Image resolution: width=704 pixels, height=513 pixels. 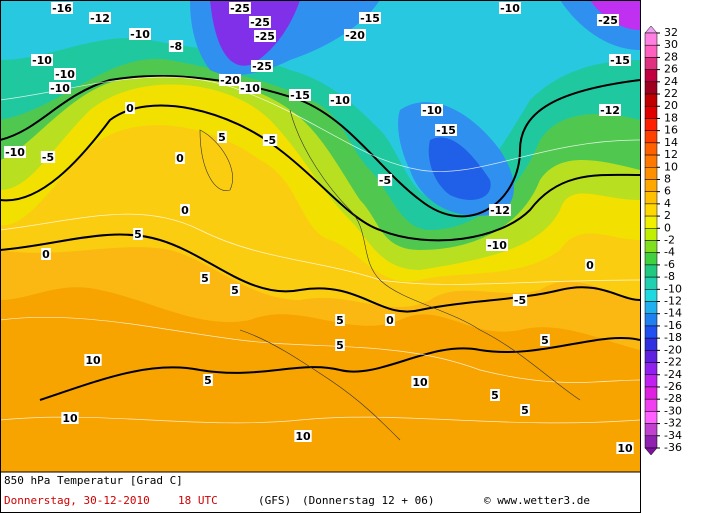 What do you see at coordinates (669, 252) in the screenshot?
I see `legend-label: -4` at bounding box center [669, 252].